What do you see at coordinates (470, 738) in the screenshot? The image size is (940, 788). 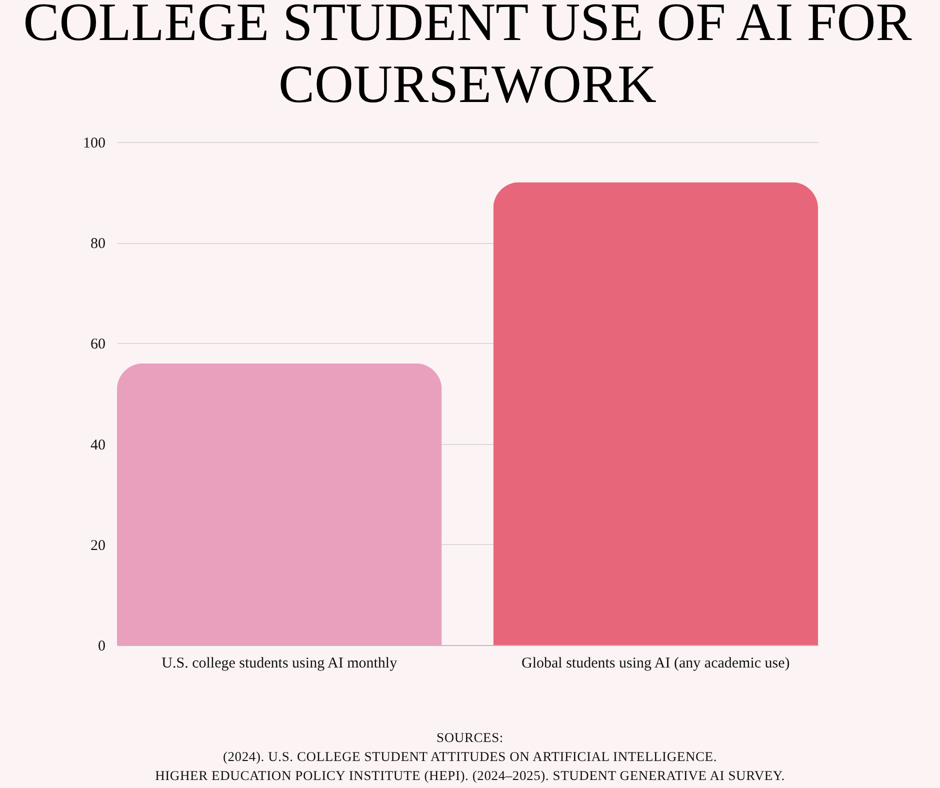 I see `source-note: SOURCES:` at bounding box center [470, 738].